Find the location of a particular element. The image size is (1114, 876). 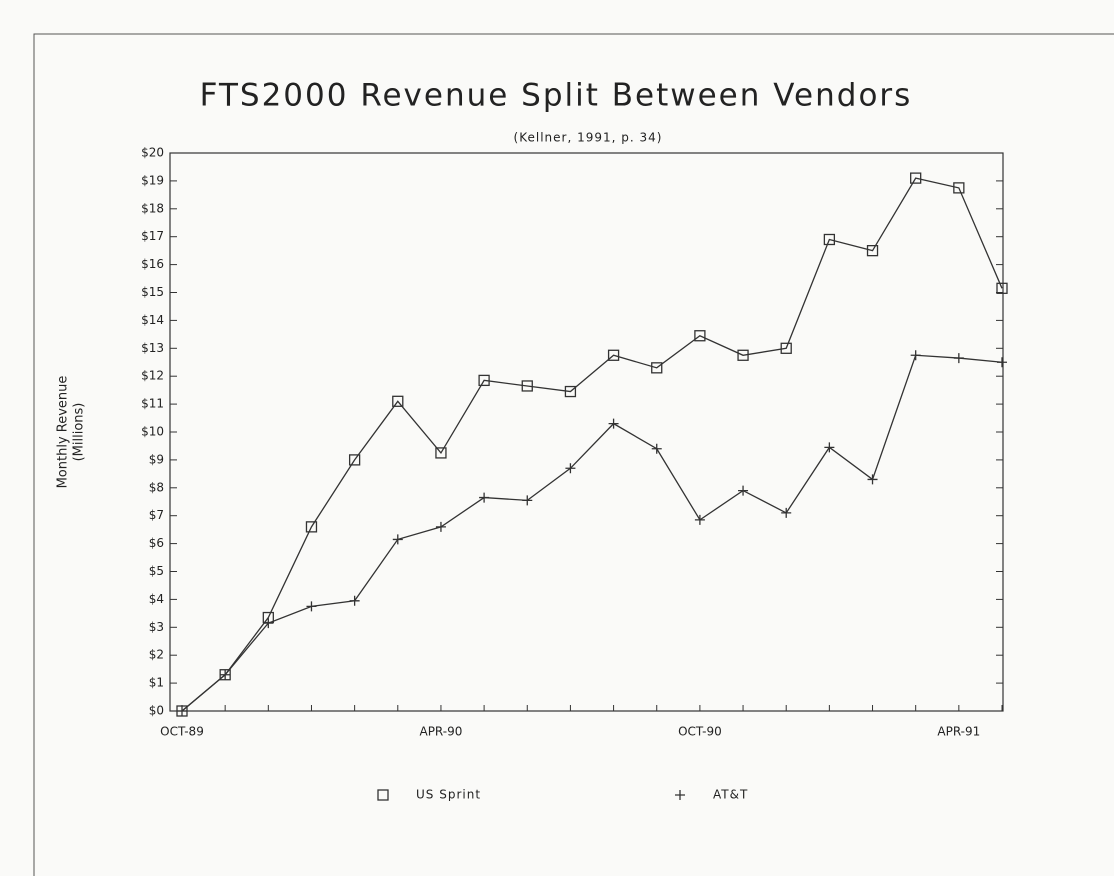

y-tick-label: $1 is located at coordinates (156, 683).